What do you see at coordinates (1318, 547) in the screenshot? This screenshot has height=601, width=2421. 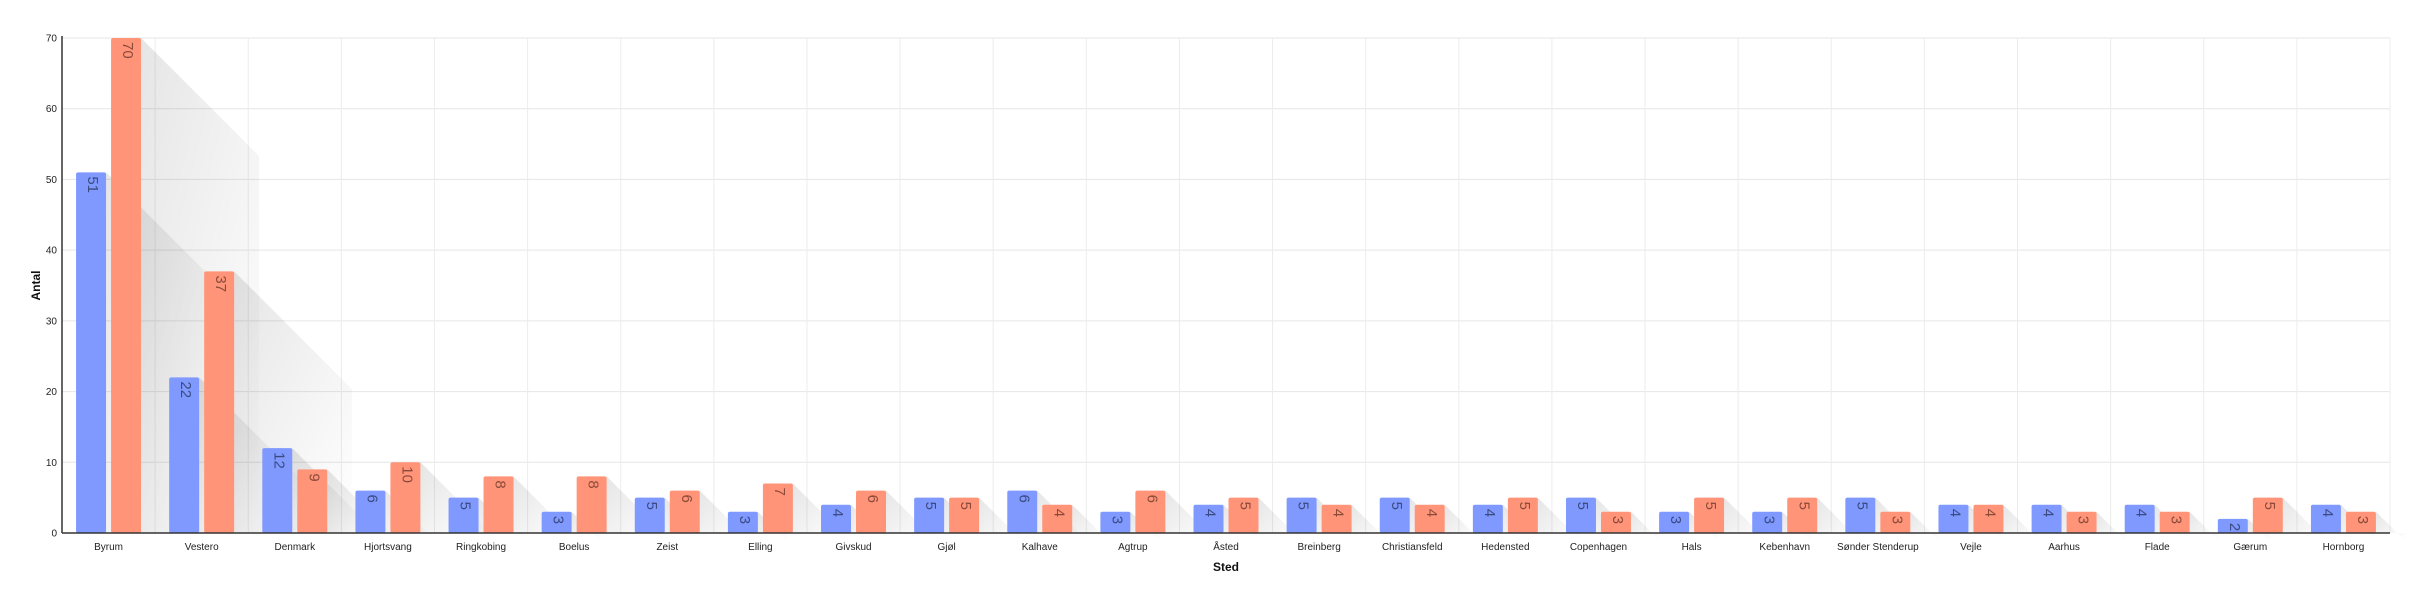 I see `x-tick-label: Breinberg` at bounding box center [1318, 547].